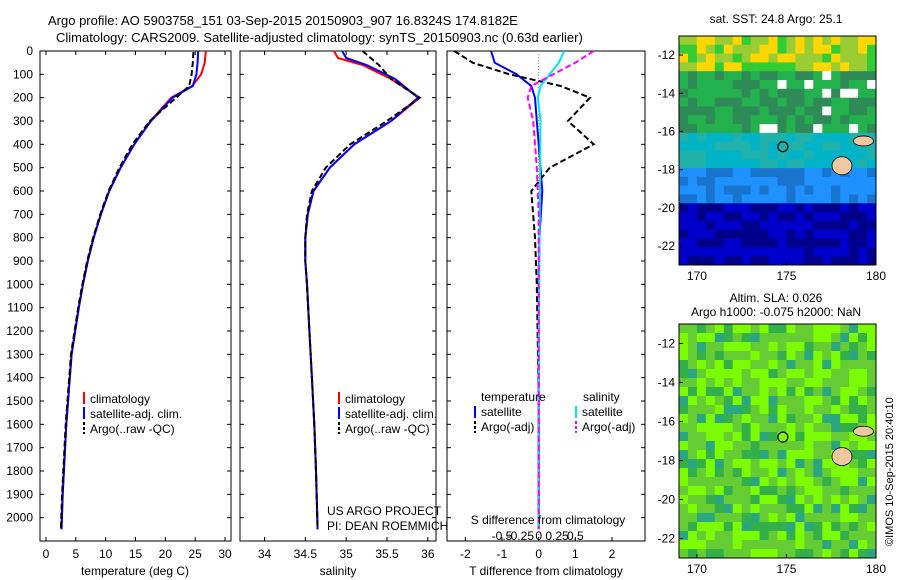 The height and width of the screenshot is (580, 900). Describe the element at coordinates (23, 121) in the screenshot. I see `depth-tick-label: 300` at that location.